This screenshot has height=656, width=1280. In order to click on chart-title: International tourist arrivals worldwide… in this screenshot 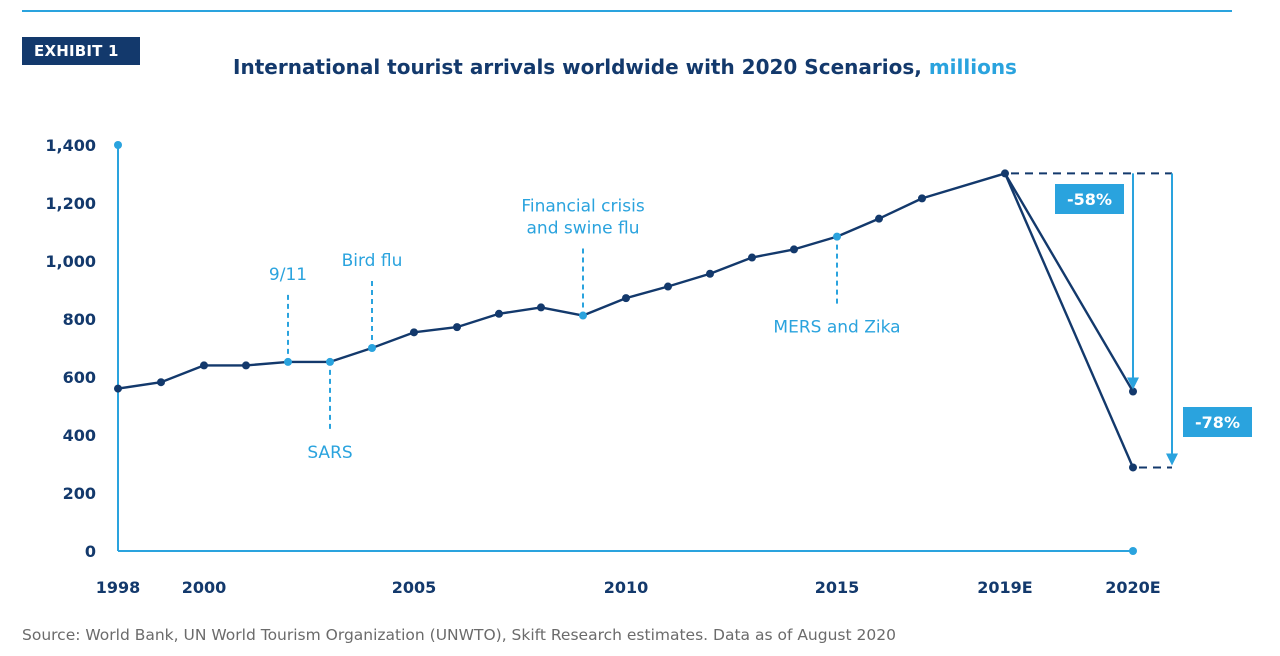, I will do `click(625, 67)`.